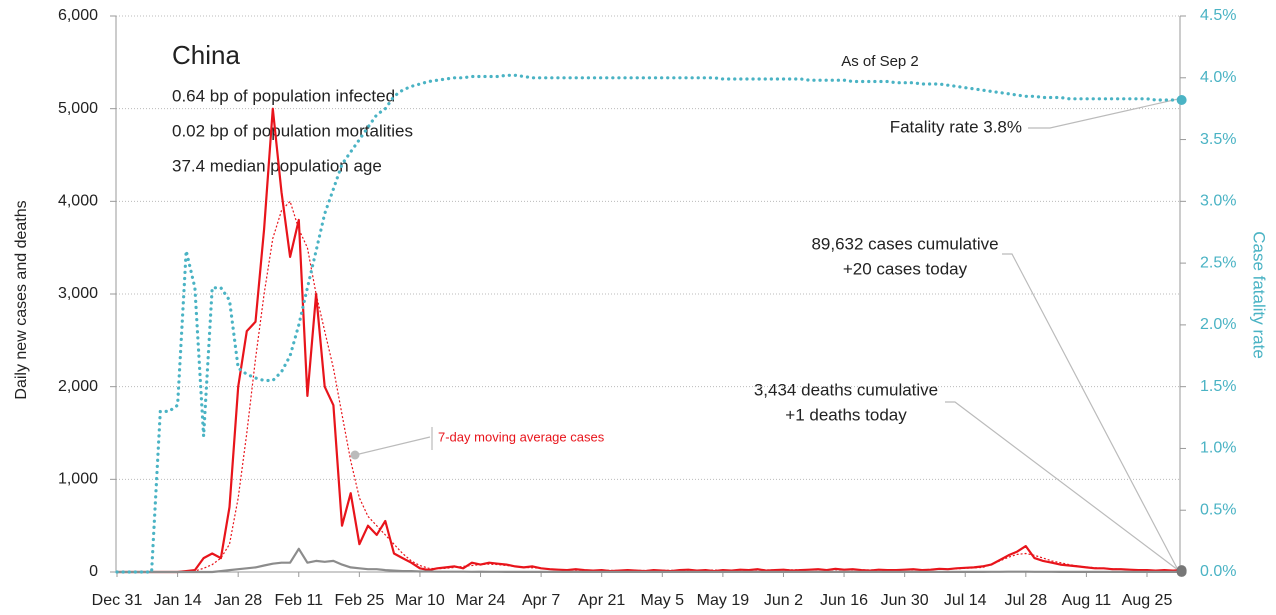  I want to click on annotation: As of Sep 2, so click(880, 61).